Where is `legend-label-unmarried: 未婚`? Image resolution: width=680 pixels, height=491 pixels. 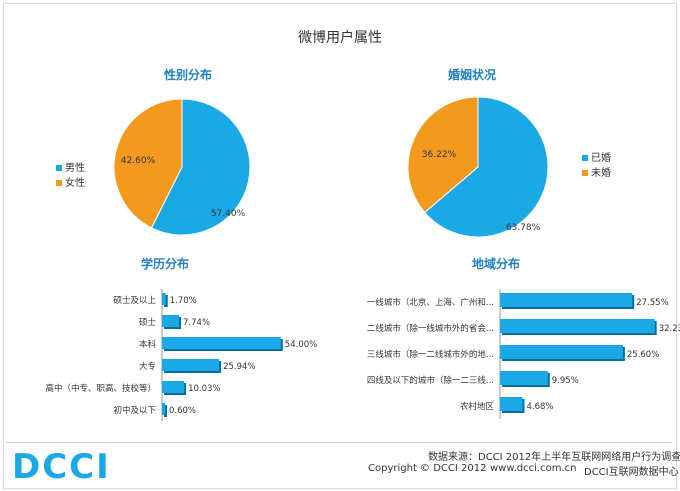 legend-label-unmarried: 未婚 is located at coordinates (601, 173).